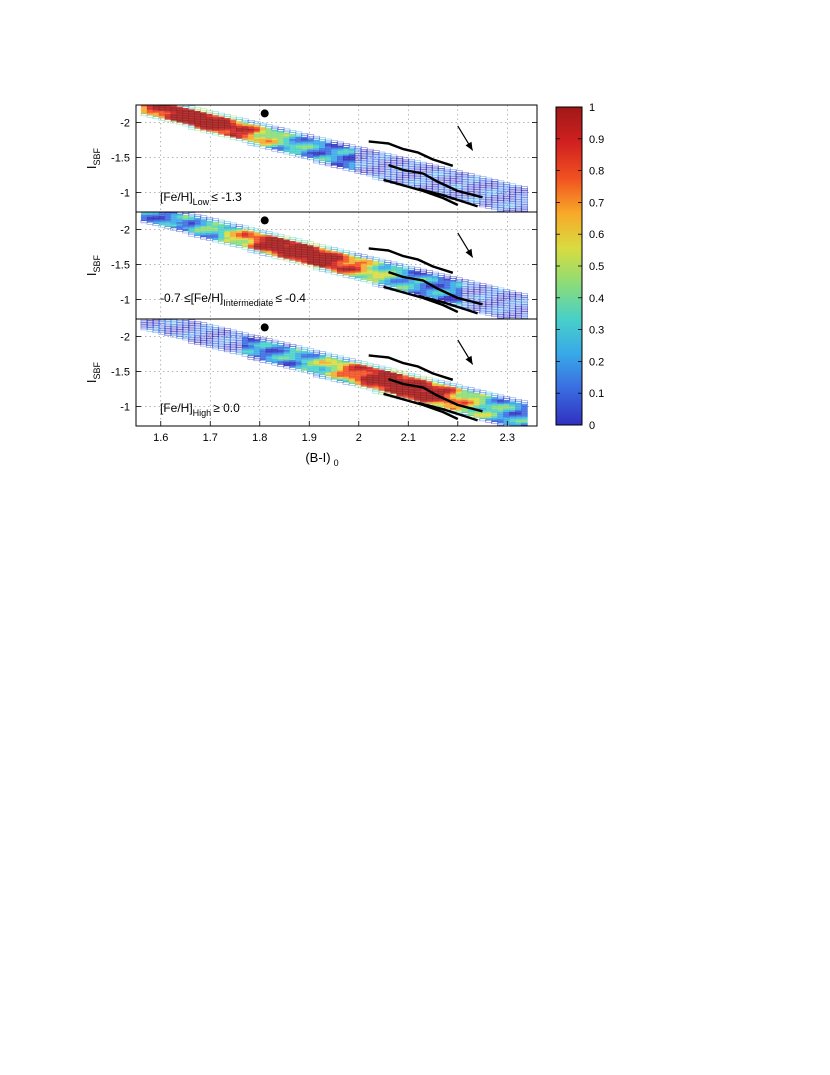 This screenshot has height=1075, width=830. Describe the element at coordinates (447, 197) in the screenshot. I see `model-track` at that location.